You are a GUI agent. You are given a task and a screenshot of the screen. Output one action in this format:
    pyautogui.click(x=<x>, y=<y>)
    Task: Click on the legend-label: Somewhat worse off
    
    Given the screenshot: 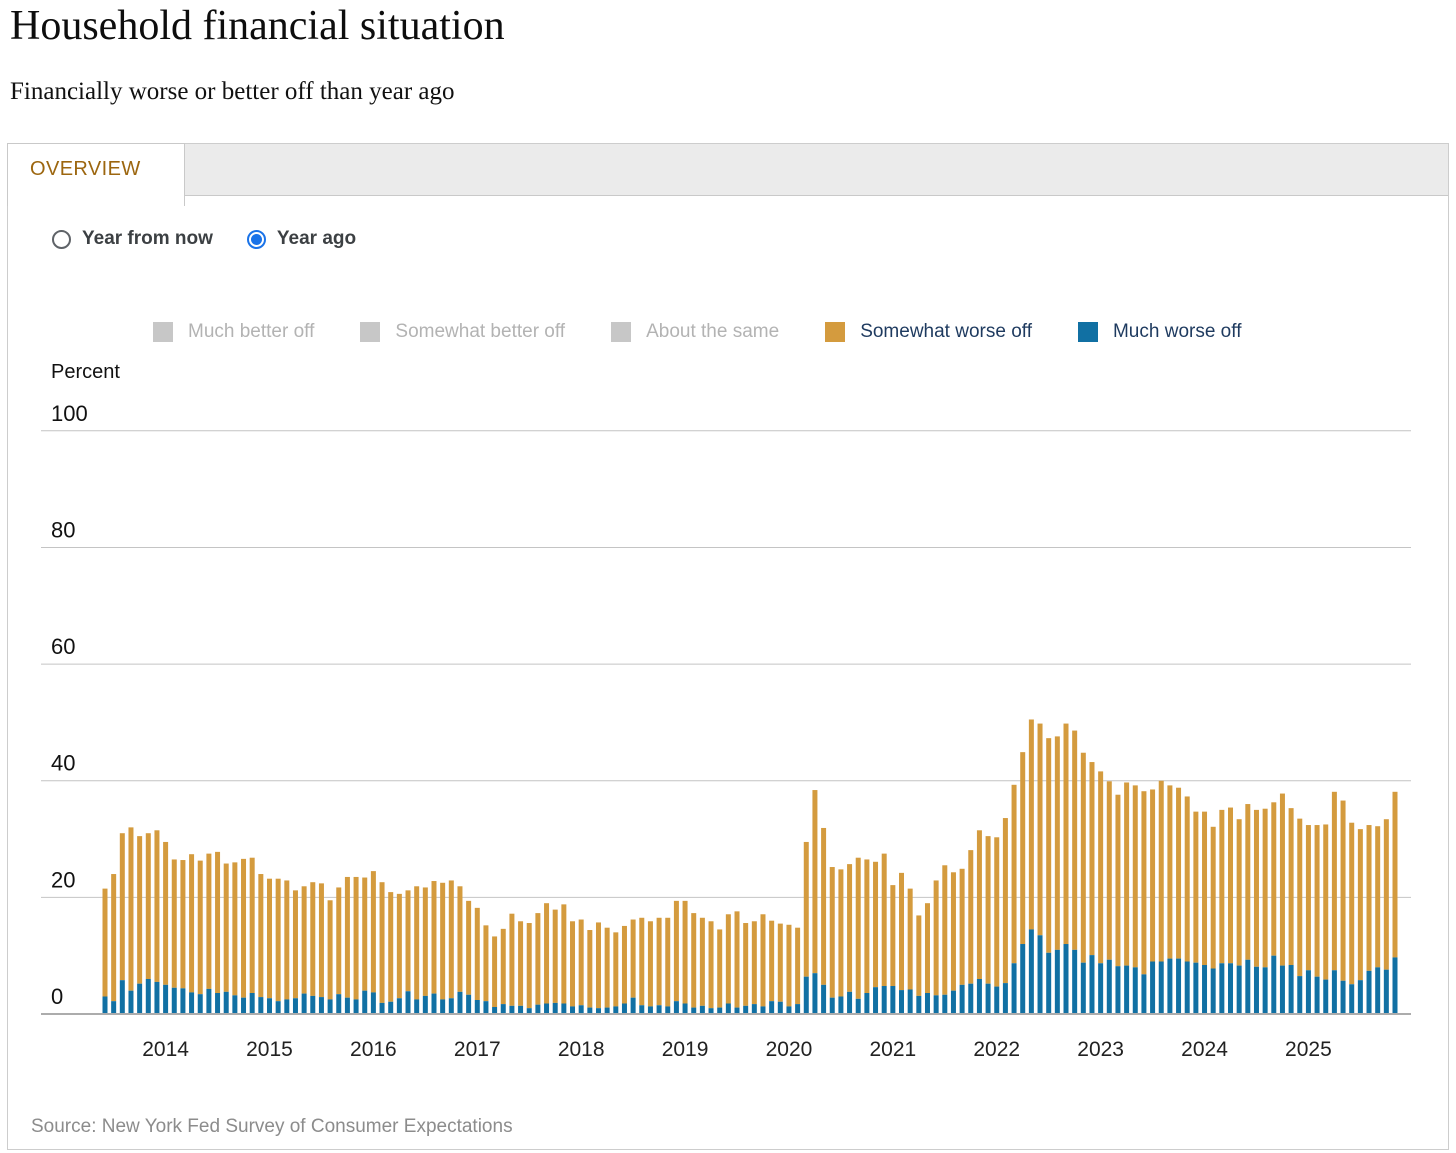 What is the action you would take?
    pyautogui.click(x=946, y=331)
    